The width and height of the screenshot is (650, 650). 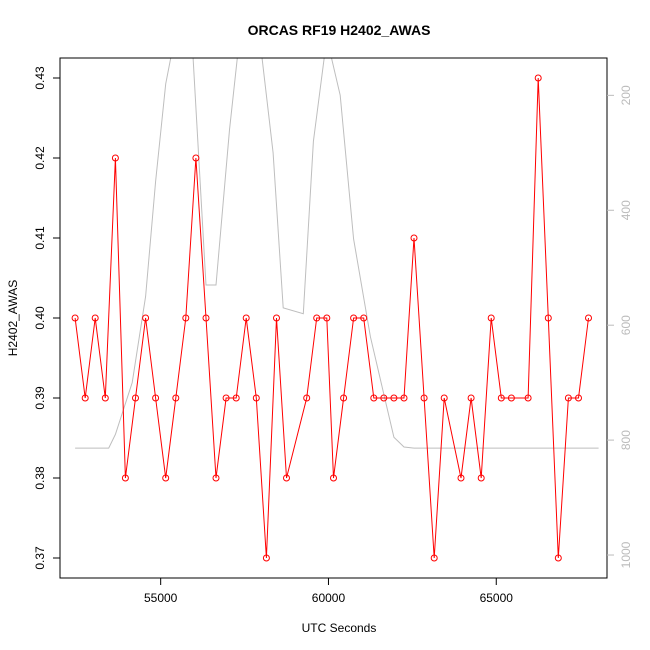 What do you see at coordinates (161, 598) in the screenshot?
I see `x-tick-label: 55000` at bounding box center [161, 598].